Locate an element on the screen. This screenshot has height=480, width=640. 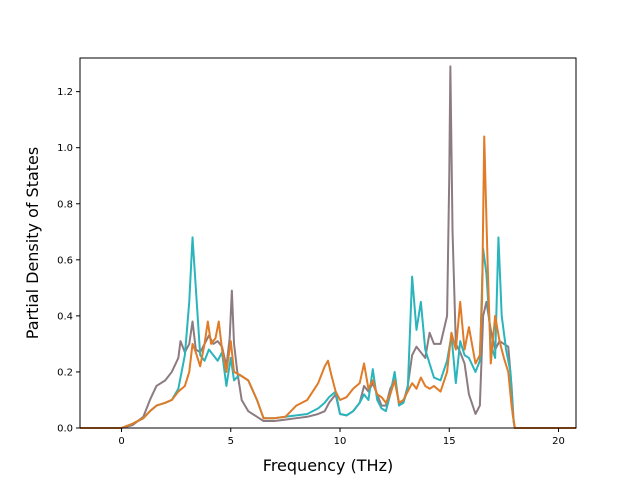
y-axis-label: Partial Density of States is located at coordinates (32, 243).